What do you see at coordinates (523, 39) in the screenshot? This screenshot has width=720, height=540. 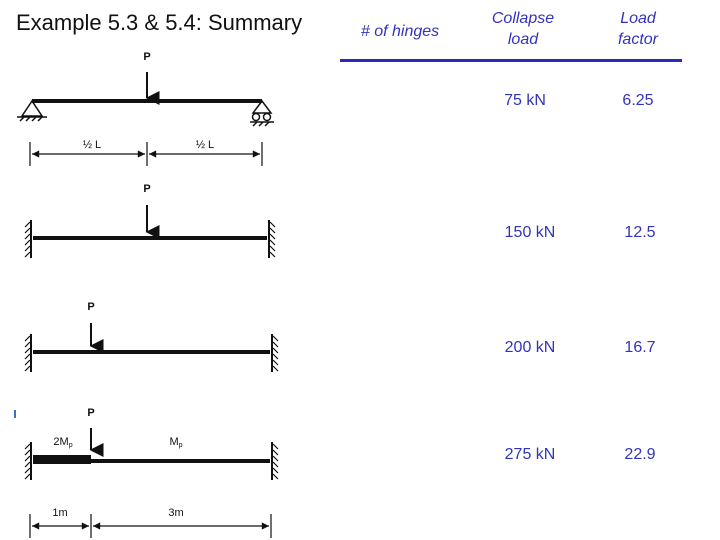 I see `header-collapse-line2: load` at bounding box center [523, 39].